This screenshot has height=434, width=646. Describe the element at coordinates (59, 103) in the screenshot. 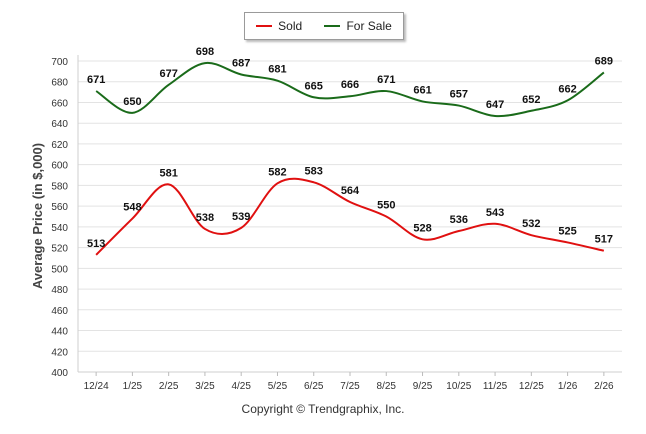

I see `y-tick-label: 660` at that location.